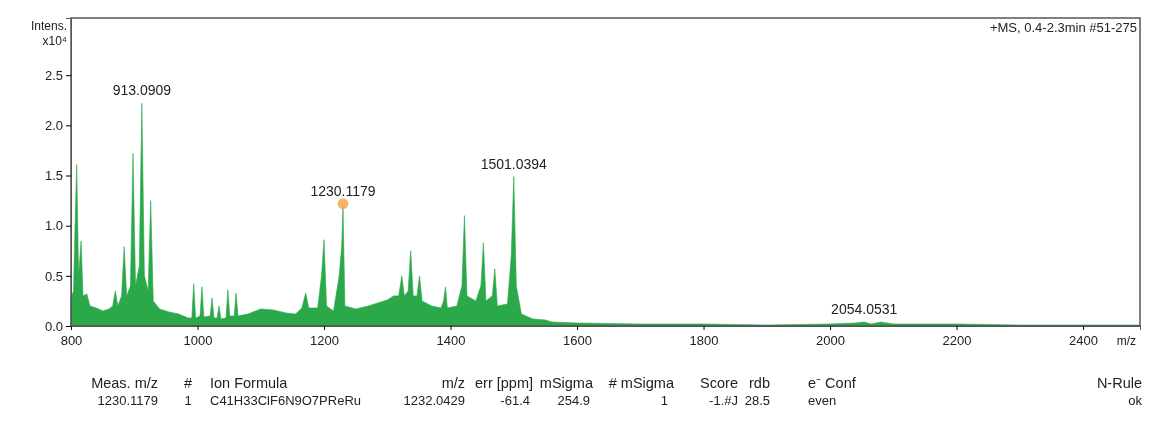  Describe the element at coordinates (53, 326) in the screenshot. I see `y-tick-label: 0.0` at that location.